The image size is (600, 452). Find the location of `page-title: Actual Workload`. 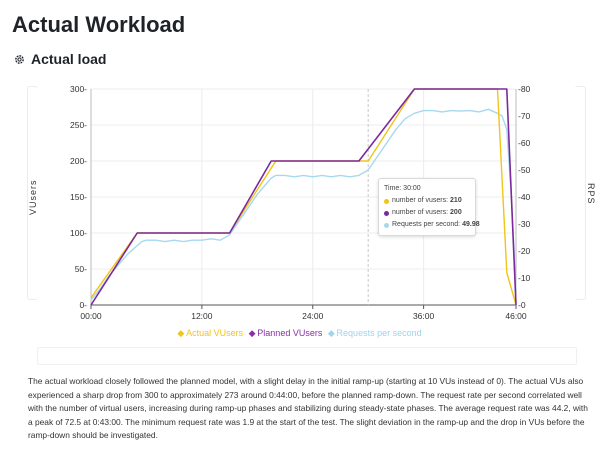

page-title: Actual Workload is located at coordinates (99, 24).